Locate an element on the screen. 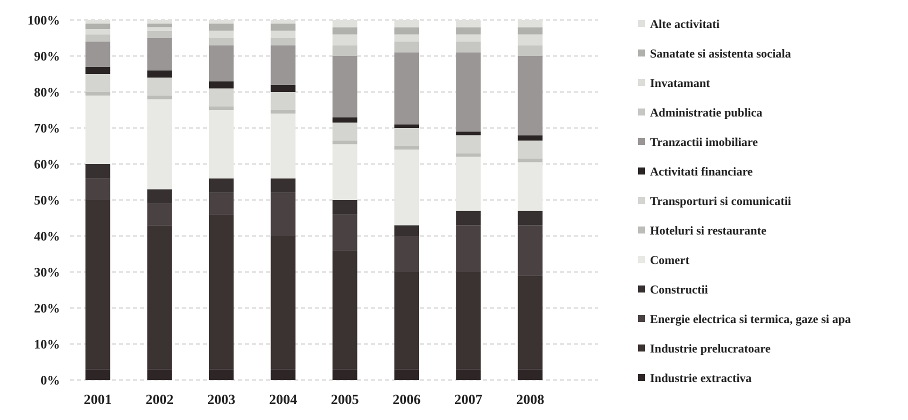 This screenshot has height=420, width=908. x-tick-label: 2004 is located at coordinates (283, 400).